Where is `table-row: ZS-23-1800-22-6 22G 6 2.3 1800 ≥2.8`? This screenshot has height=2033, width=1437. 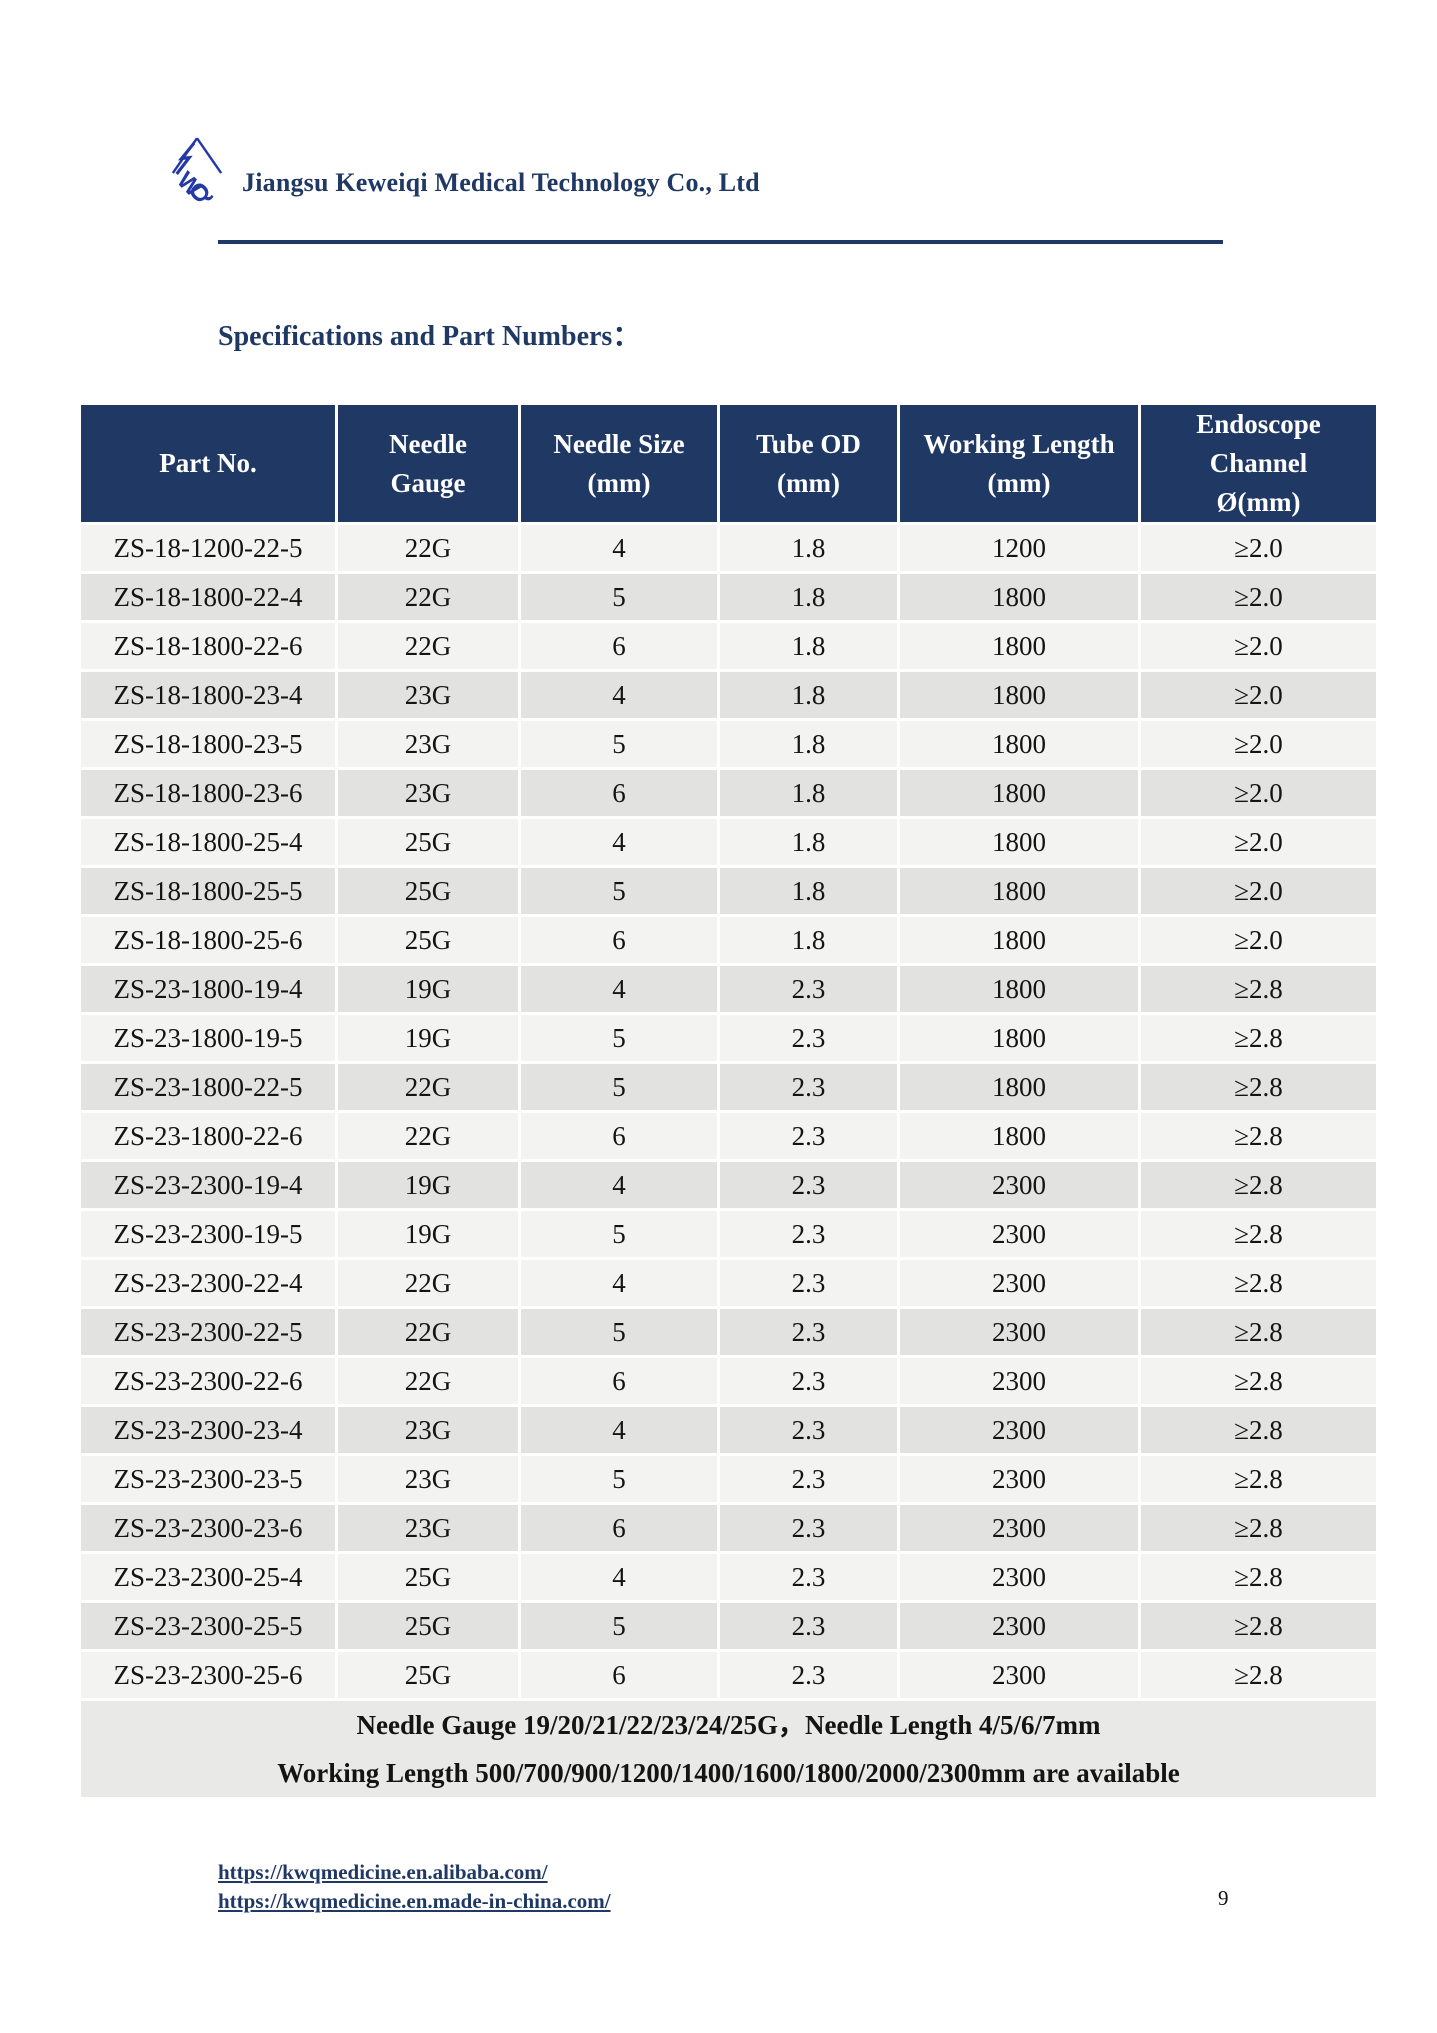 table-row: ZS-23-1800-22-6 22G 6 2.3 1800 ≥2.8 is located at coordinates (728, 1136).